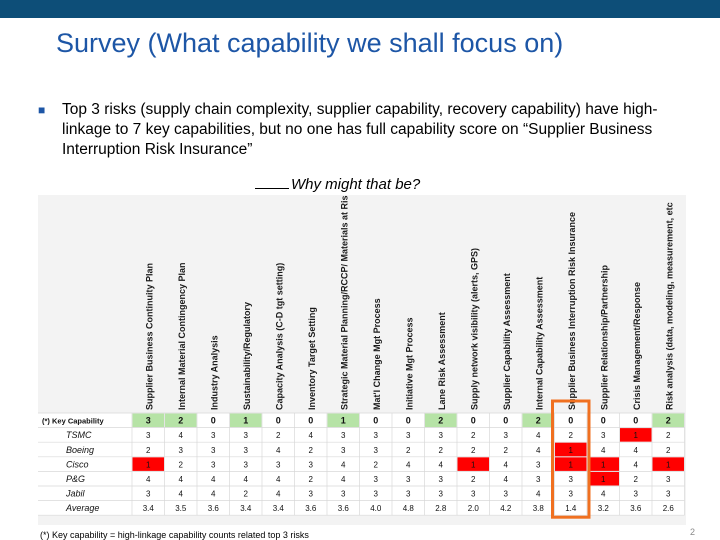 This screenshot has height=540, width=720. What do you see at coordinates (360, 9) in the screenshot?
I see `top-banner` at bounding box center [360, 9].